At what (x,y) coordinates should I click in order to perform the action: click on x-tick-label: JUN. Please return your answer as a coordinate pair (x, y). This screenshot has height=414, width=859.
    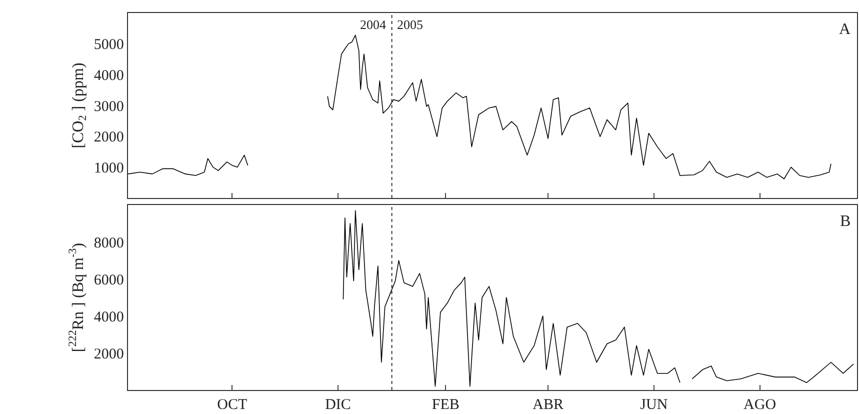
    Looking at the image, I should click on (654, 405).